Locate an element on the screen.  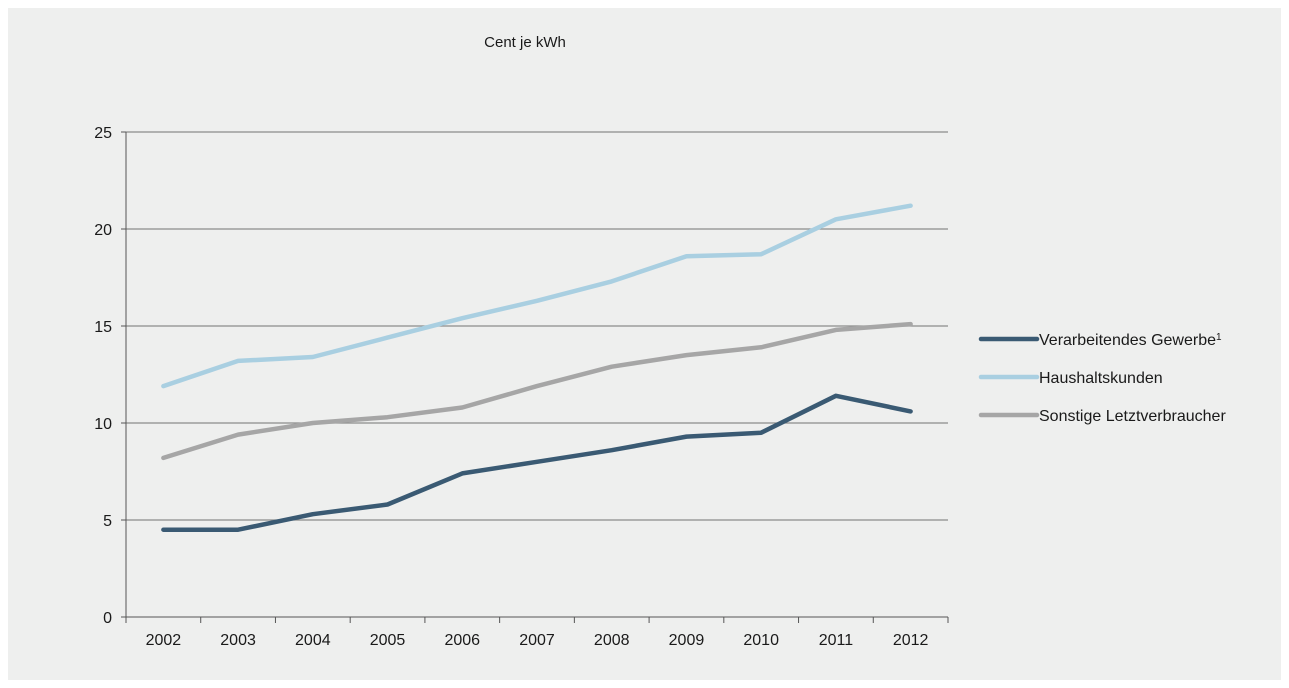
x-tick-label: 2012 is located at coordinates (911, 640).